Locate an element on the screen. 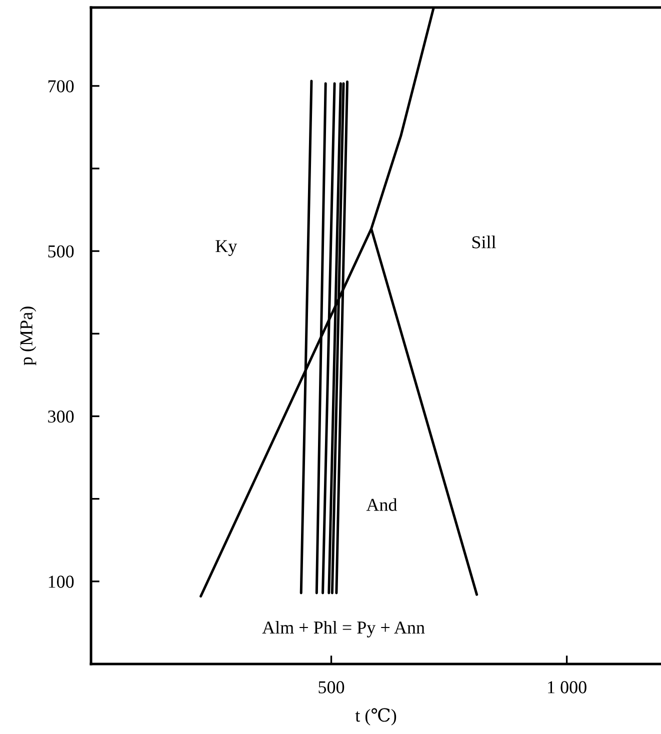  annotation: Sill is located at coordinates (484, 242).